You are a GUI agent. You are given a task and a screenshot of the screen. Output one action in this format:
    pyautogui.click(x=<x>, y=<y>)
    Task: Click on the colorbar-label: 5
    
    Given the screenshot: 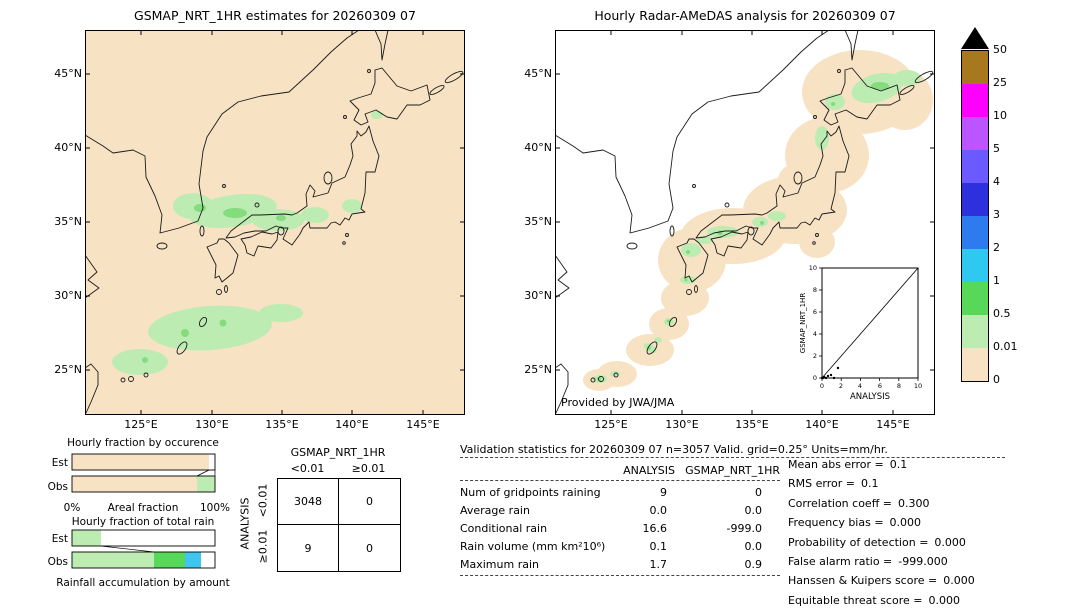 What is the action you would take?
    pyautogui.click(x=996, y=148)
    